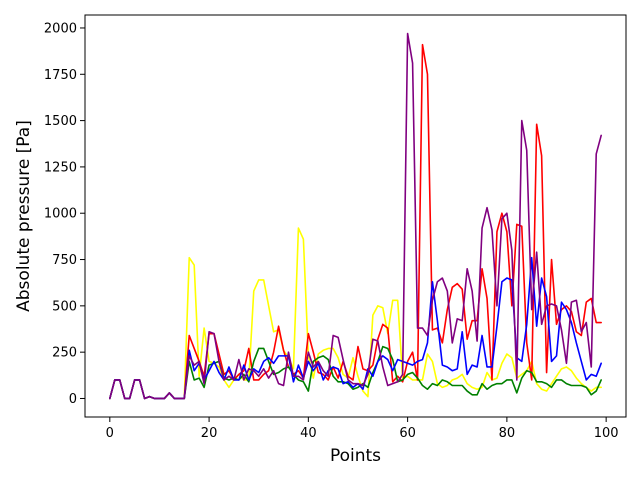 This screenshot has width=640, height=480. Describe the element at coordinates (507, 433) in the screenshot. I see `x-tick-label: 80` at that location.